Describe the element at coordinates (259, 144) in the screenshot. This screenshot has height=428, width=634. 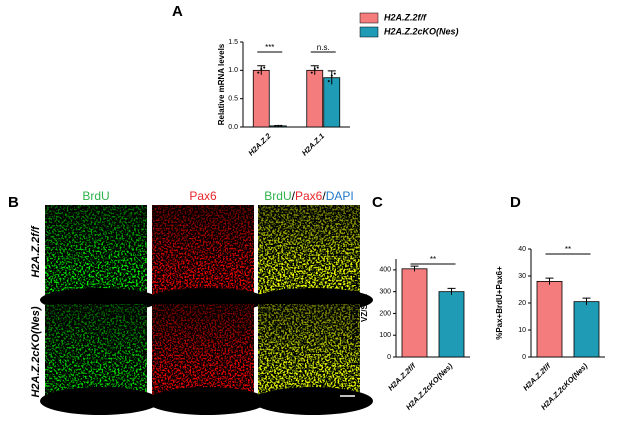
I see `x-tick-label: H2A.Z.2` at that location.